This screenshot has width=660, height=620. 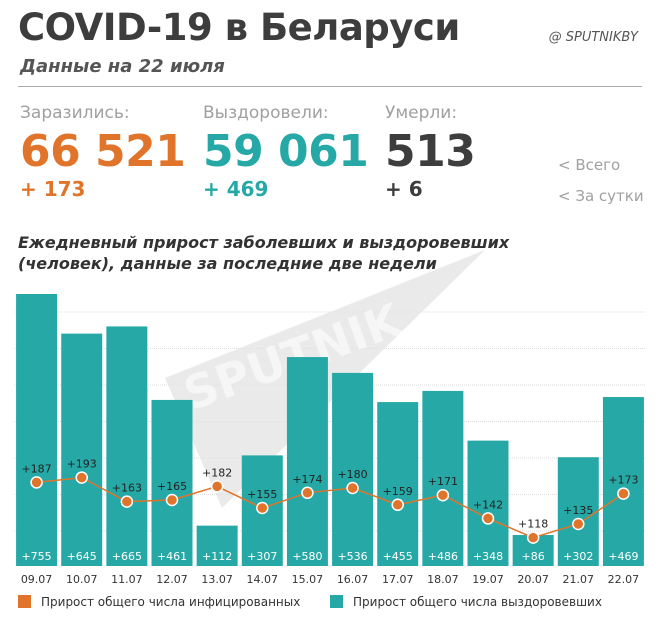 I want to click on bar-label-recovered: +580, so click(x=307, y=556).